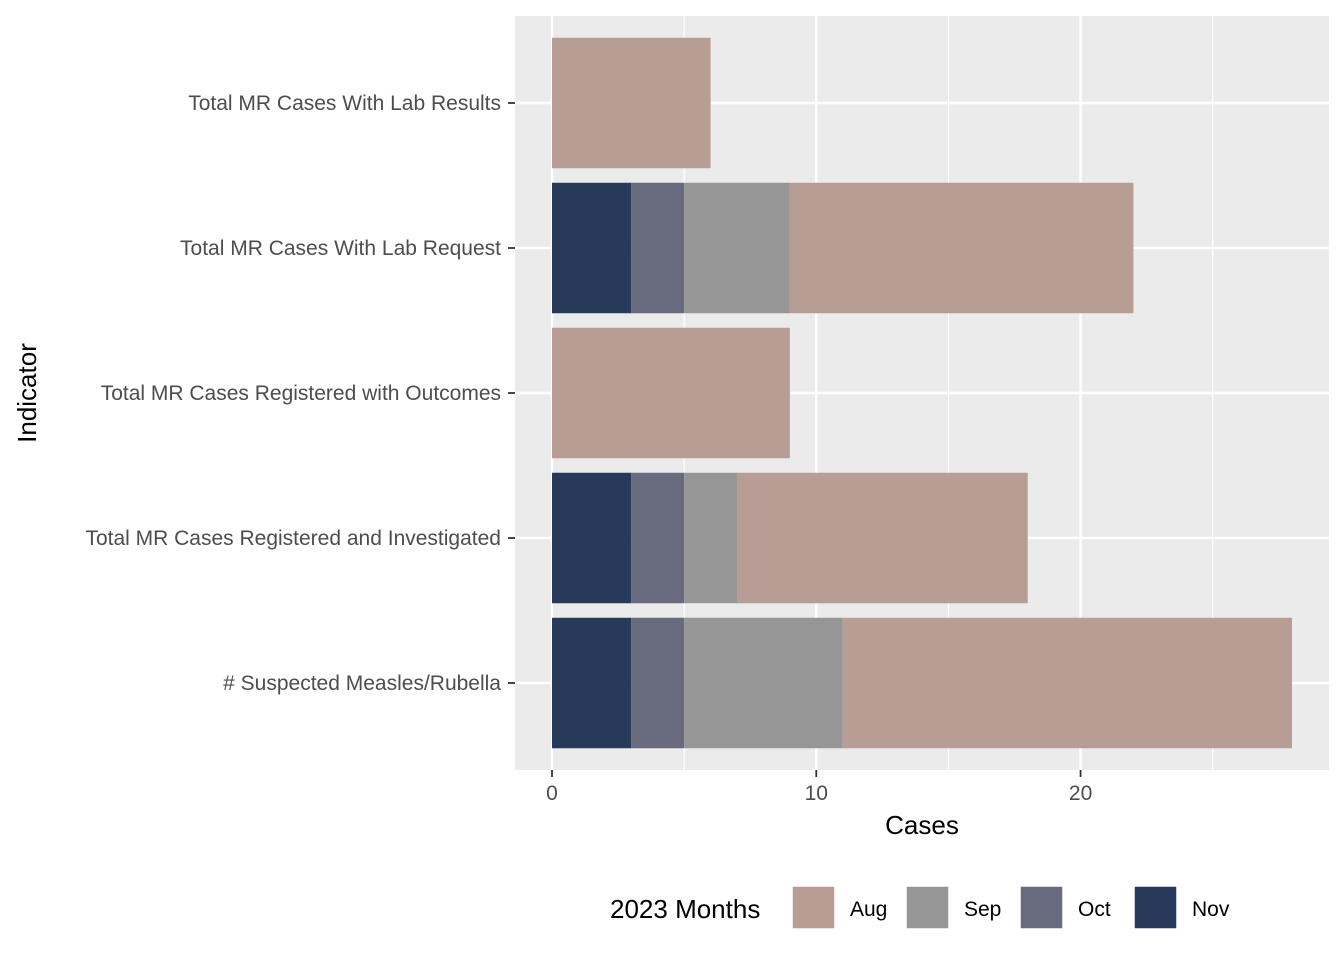  What do you see at coordinates (344, 103) in the screenshot?
I see `y-tick-label: Total MR Cases With Lab Results` at bounding box center [344, 103].